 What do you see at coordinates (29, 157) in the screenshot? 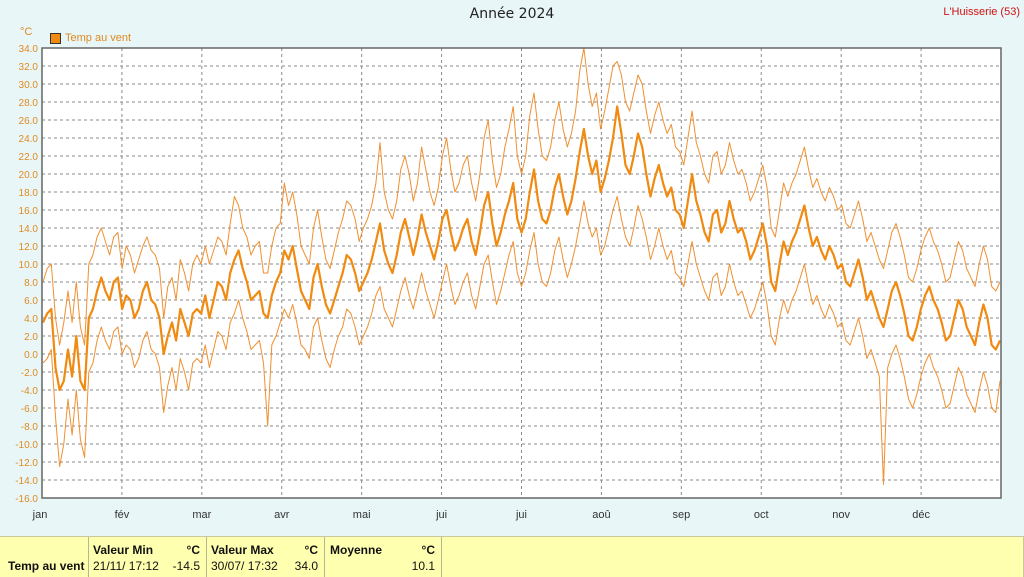
I see `y-tick-label: 22.0` at bounding box center [29, 157].